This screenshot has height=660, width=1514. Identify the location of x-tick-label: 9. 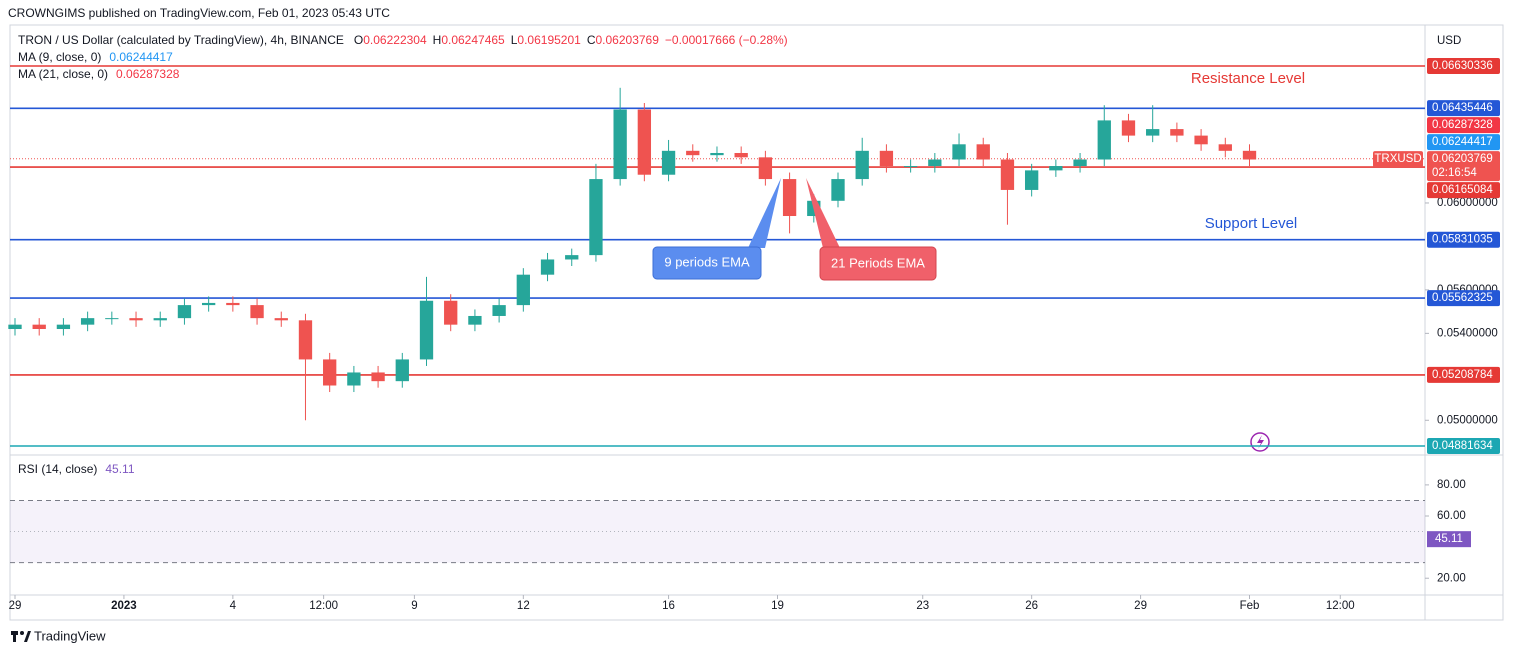
(414, 606).